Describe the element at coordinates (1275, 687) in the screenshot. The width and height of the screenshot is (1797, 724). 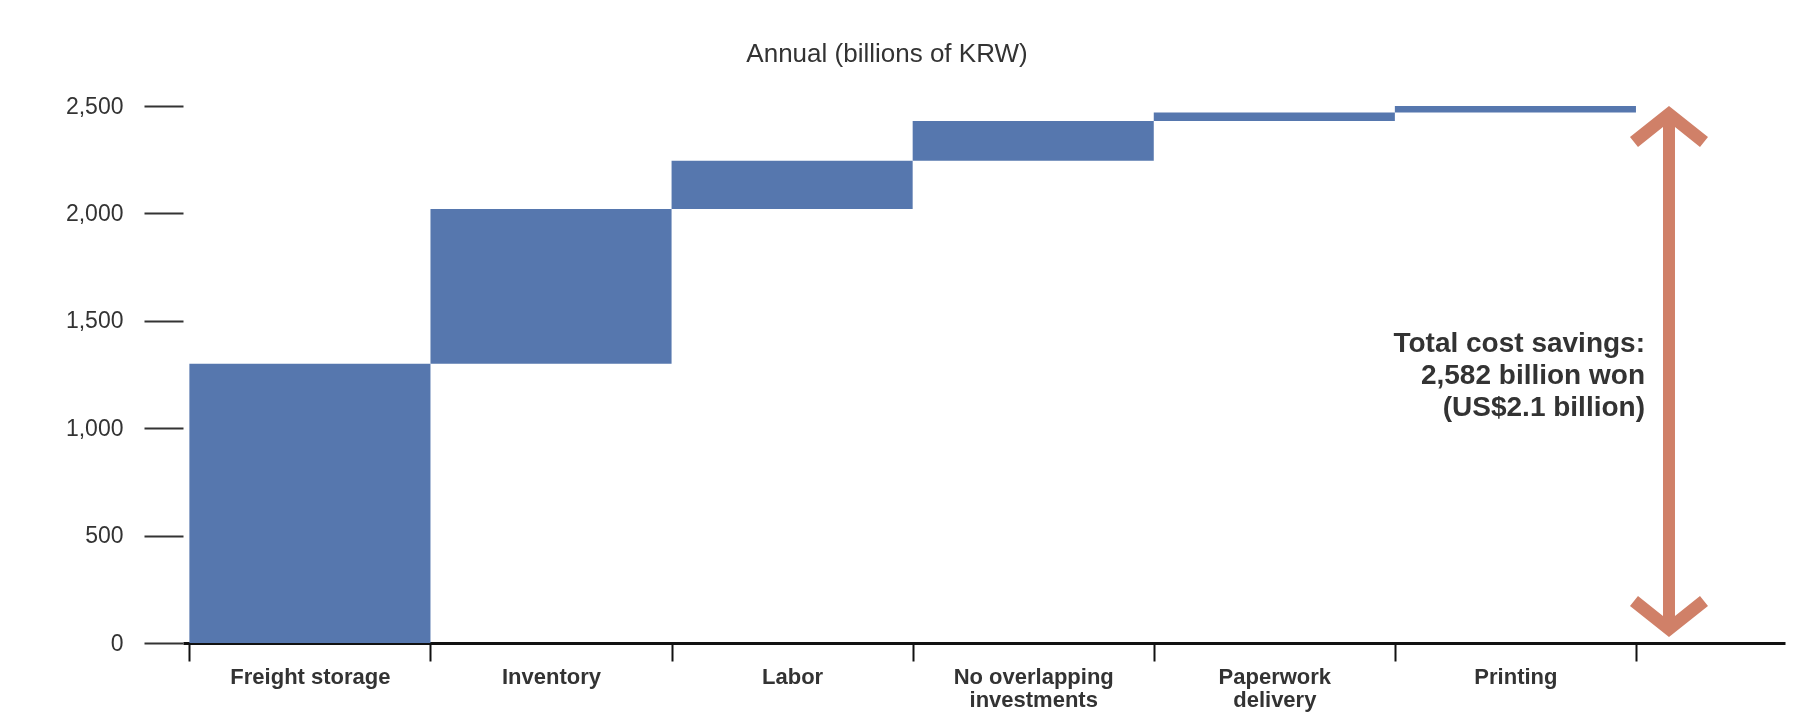
I see `x-tick-label: Paperwork delivery` at that location.